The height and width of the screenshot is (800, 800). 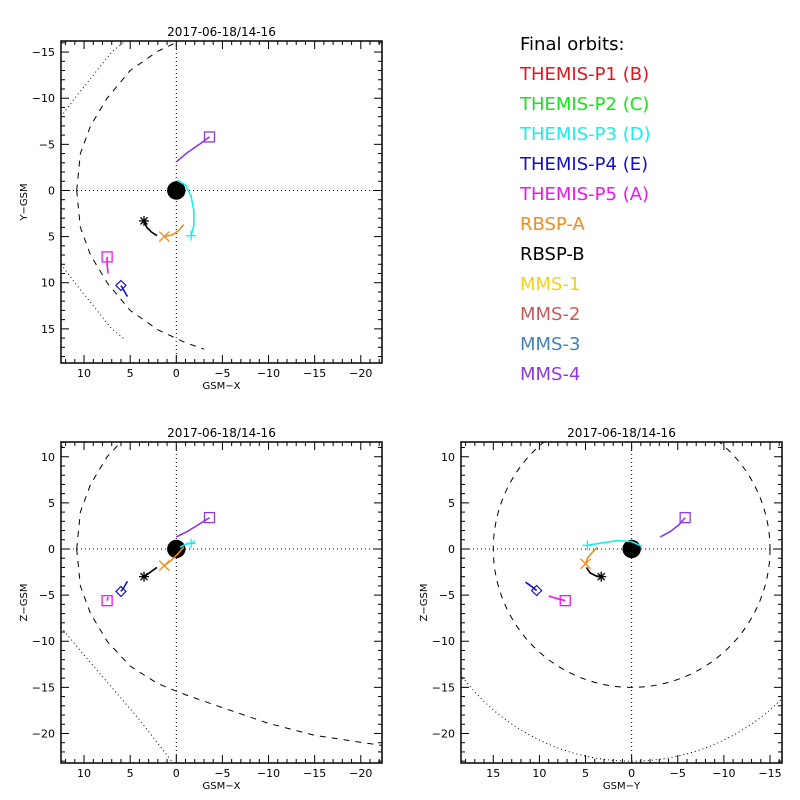 What do you see at coordinates (585, 194) in the screenshot?
I see `legend-entry: THEMIS-P5 (A)` at bounding box center [585, 194].